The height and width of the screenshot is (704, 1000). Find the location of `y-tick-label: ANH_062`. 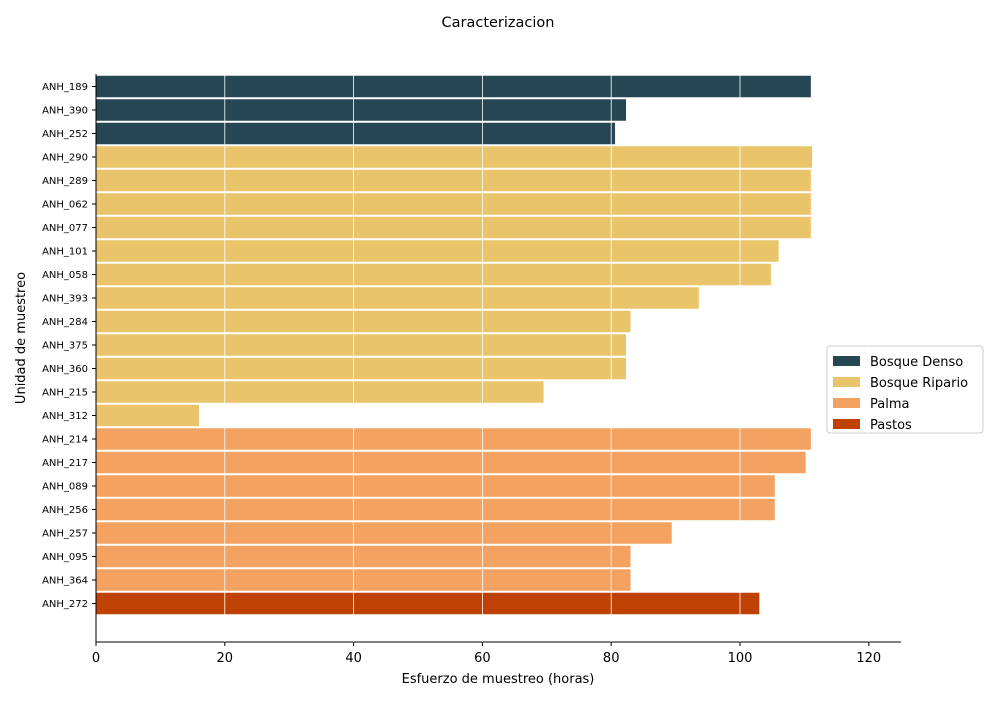

y-tick-label: ANH_062 is located at coordinates (65, 205).